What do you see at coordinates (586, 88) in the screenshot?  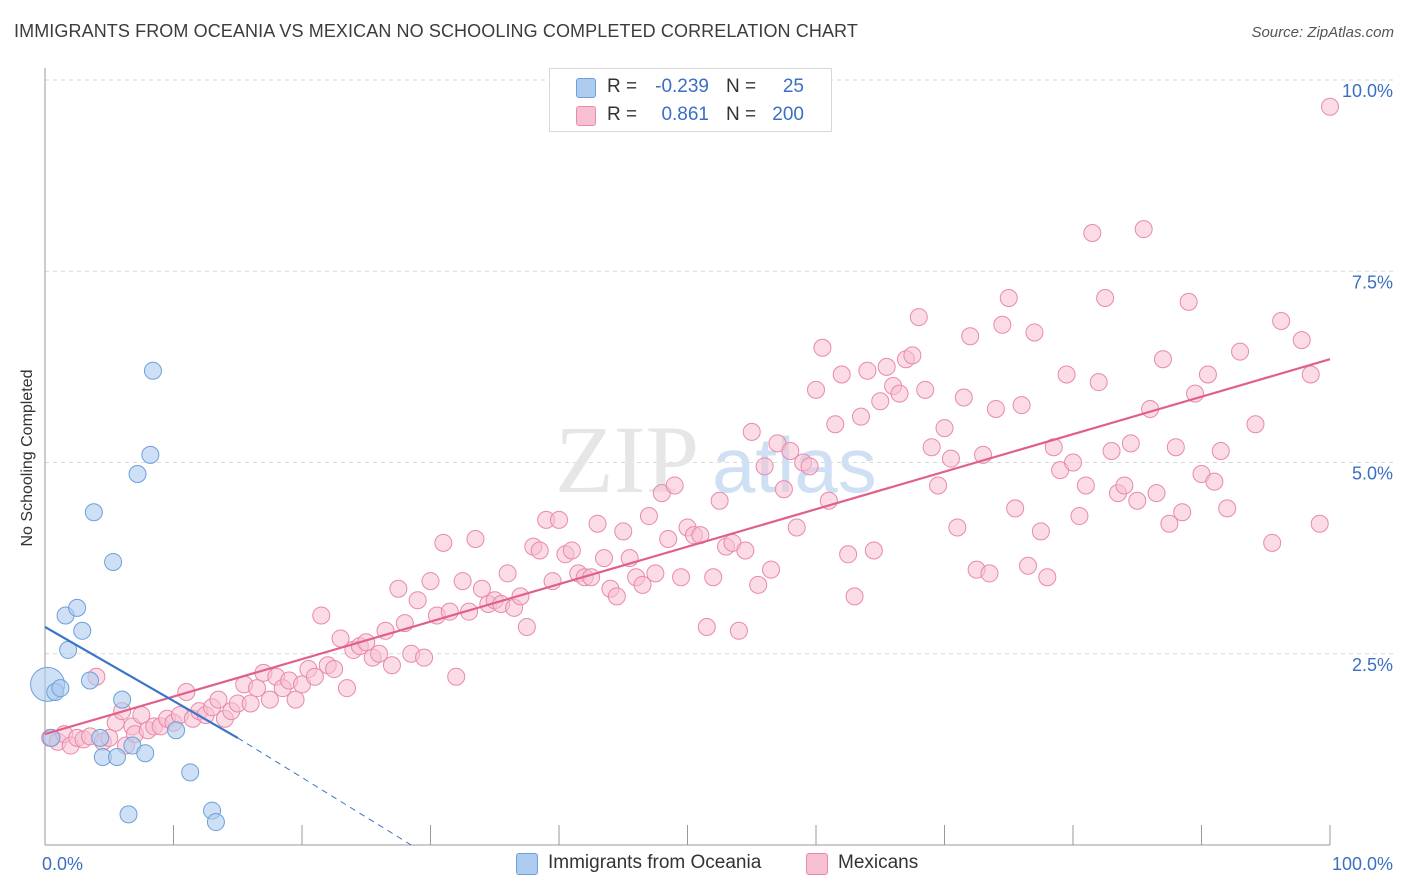 I see `legend-swatch-oceania` at bounding box center [586, 88].